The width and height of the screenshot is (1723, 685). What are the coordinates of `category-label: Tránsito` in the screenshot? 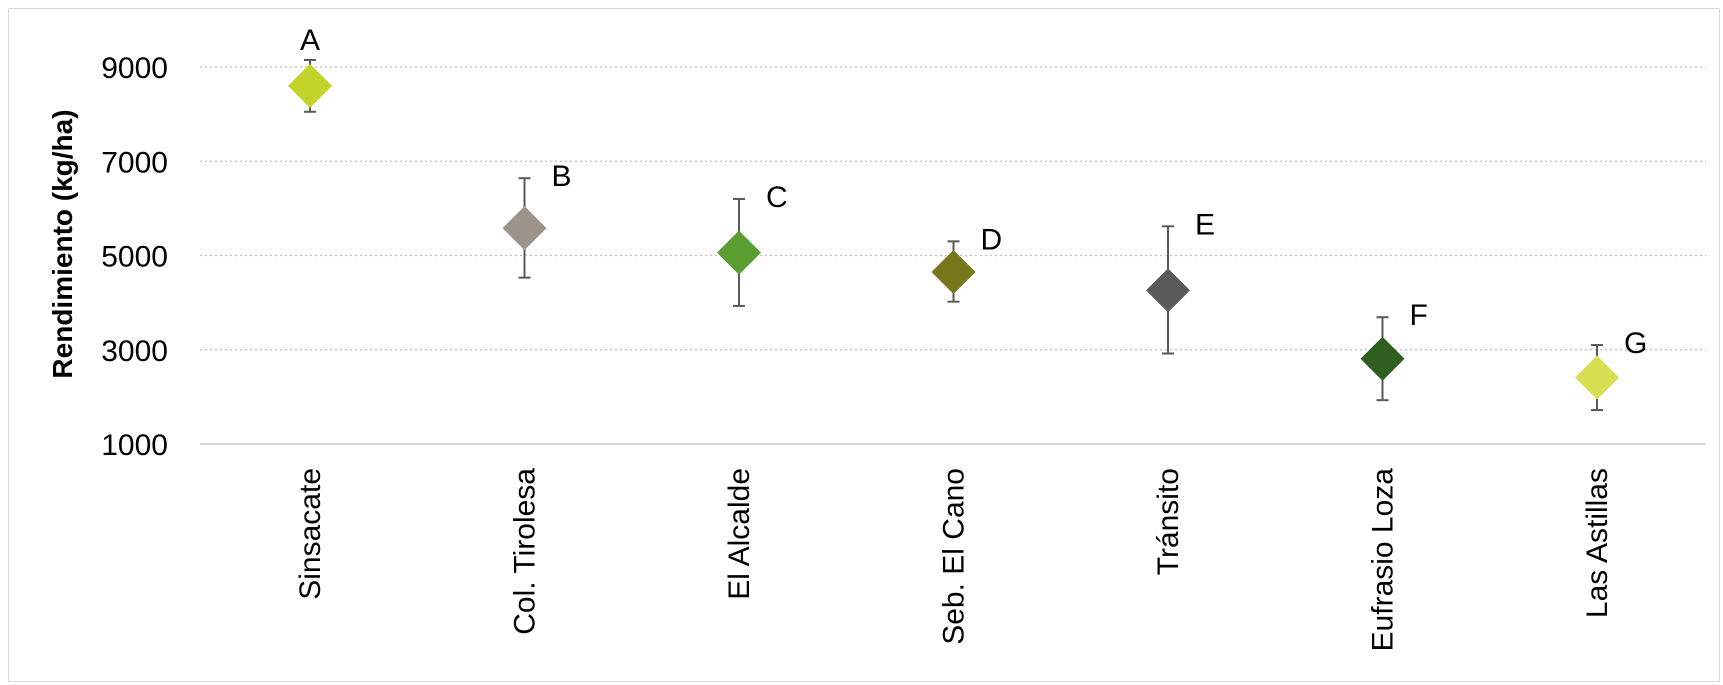 It's located at (1168, 521).